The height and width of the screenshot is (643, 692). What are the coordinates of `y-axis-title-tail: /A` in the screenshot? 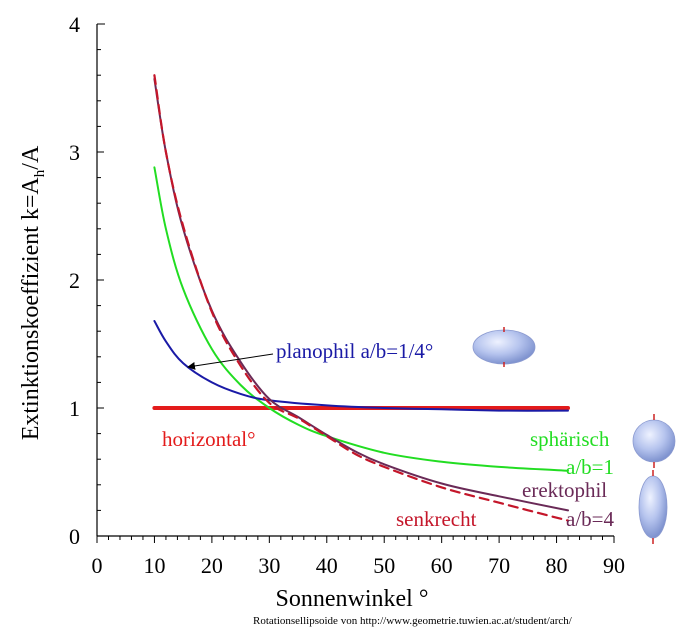 It's located at (31, 157).